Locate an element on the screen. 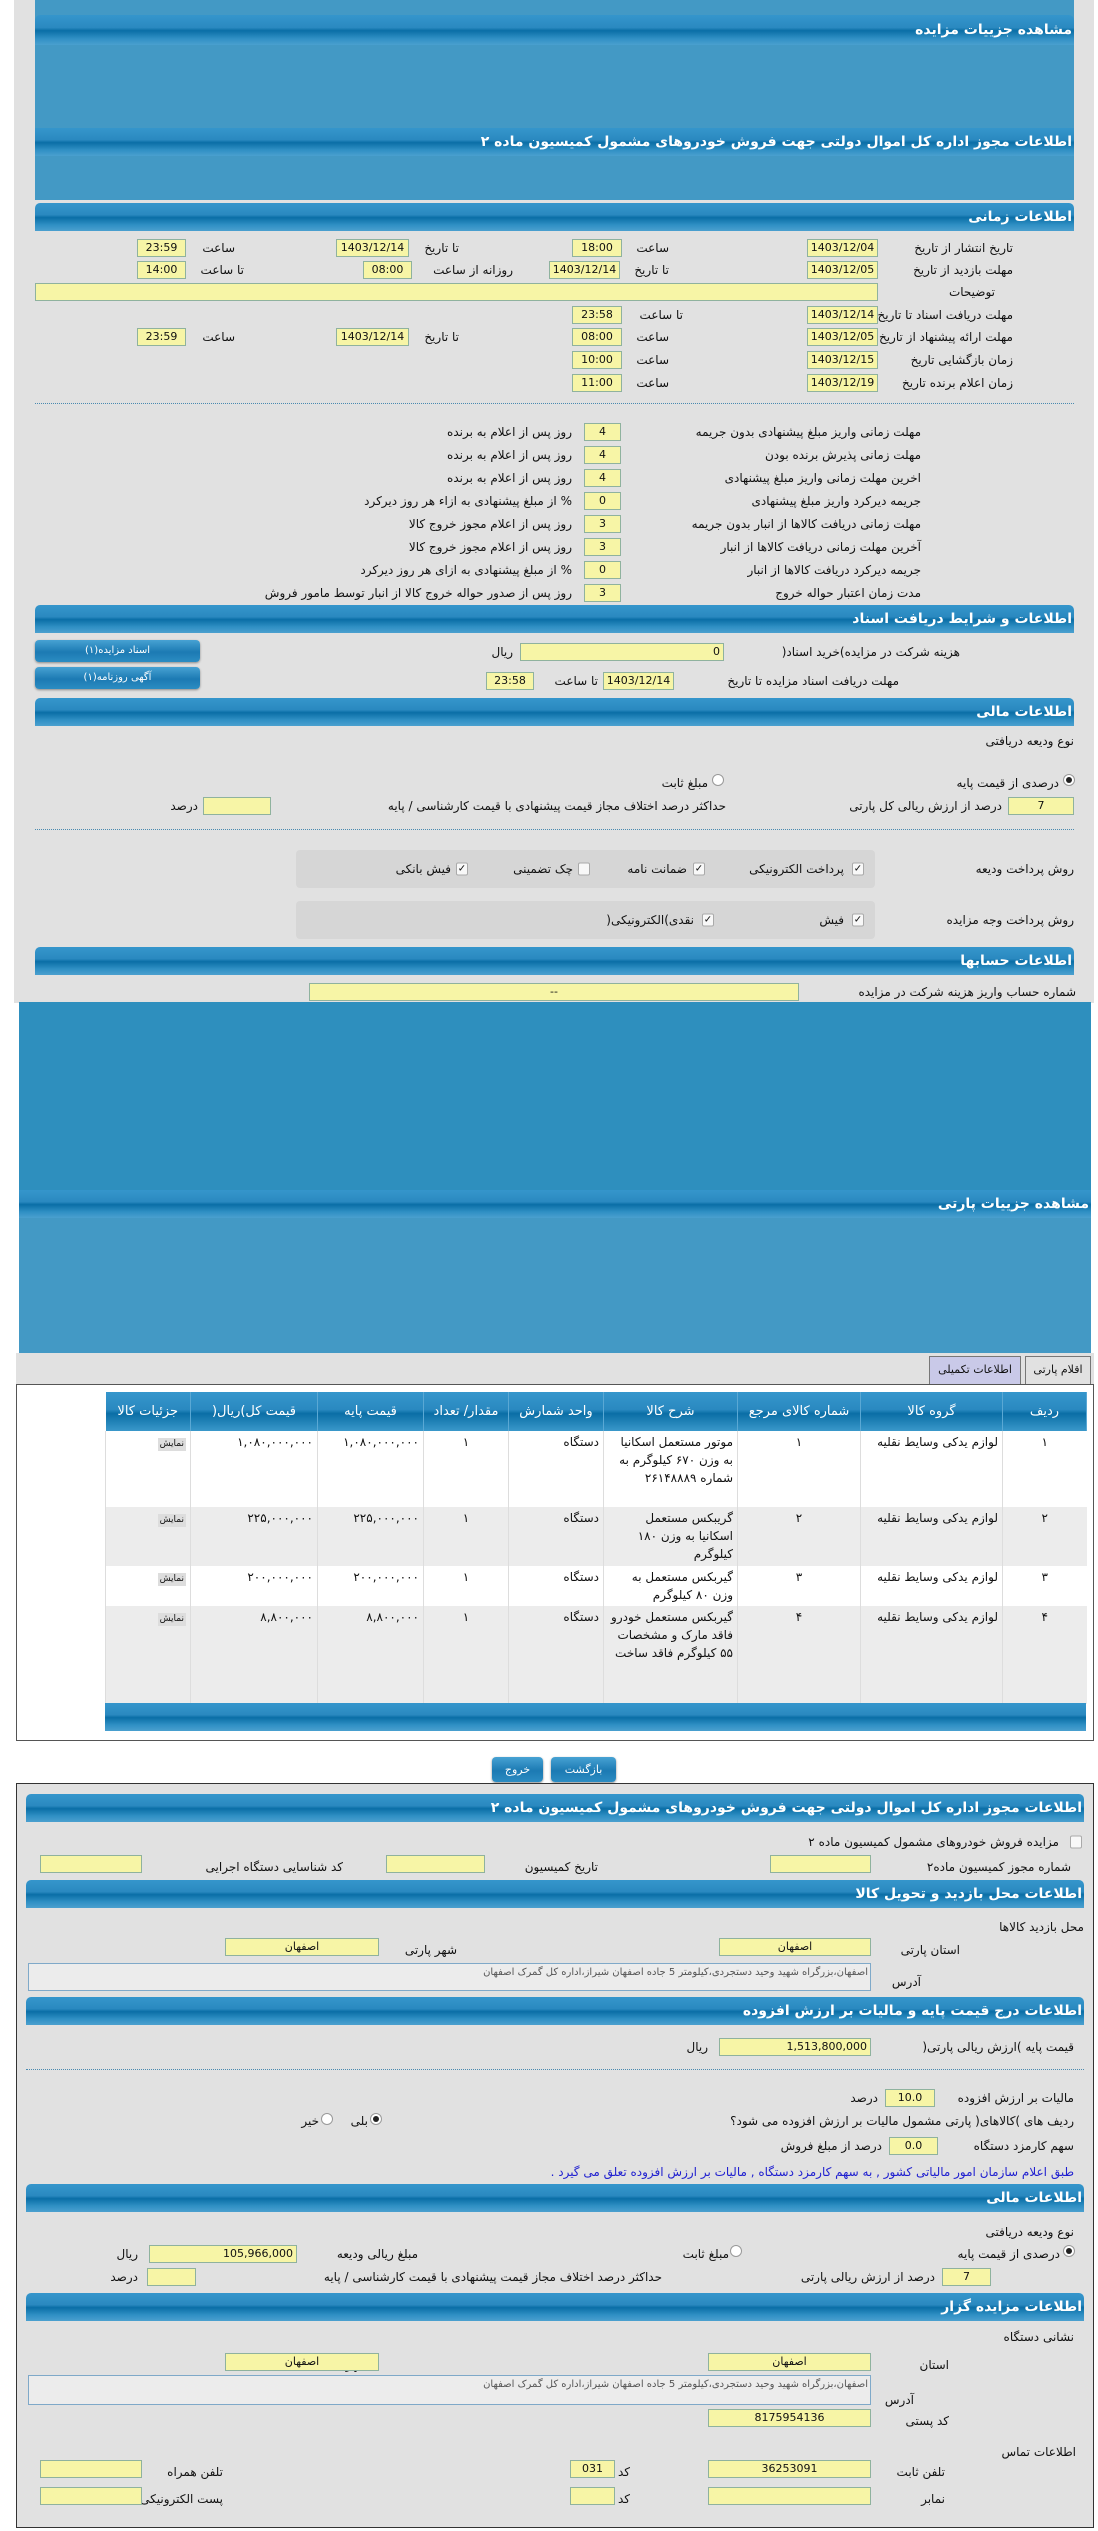  accounts-section-title: اطلاعات حسابها is located at coordinates (554, 961).